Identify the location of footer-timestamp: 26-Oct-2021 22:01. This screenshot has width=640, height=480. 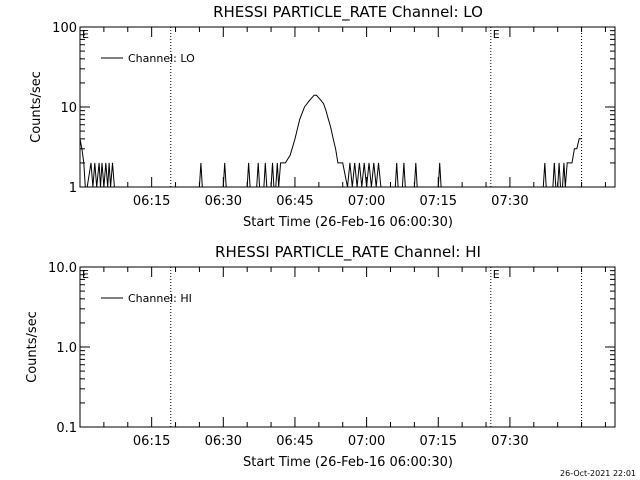
(598, 473).